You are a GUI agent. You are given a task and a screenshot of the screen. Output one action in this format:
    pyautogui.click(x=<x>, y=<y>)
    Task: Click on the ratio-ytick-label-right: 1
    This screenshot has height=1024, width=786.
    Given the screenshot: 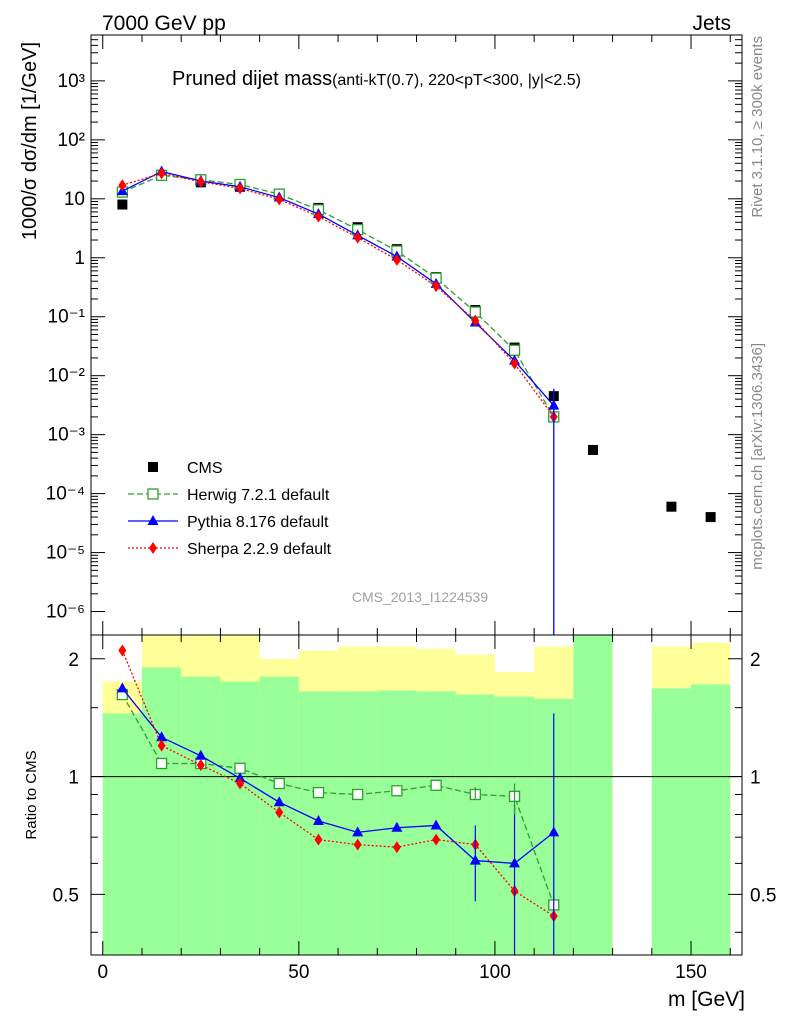 What is the action you would take?
    pyautogui.click(x=755, y=778)
    